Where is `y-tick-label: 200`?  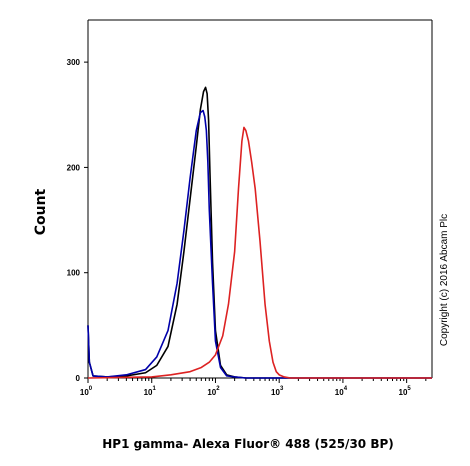 y-tick-label: 200 is located at coordinates (74, 167).